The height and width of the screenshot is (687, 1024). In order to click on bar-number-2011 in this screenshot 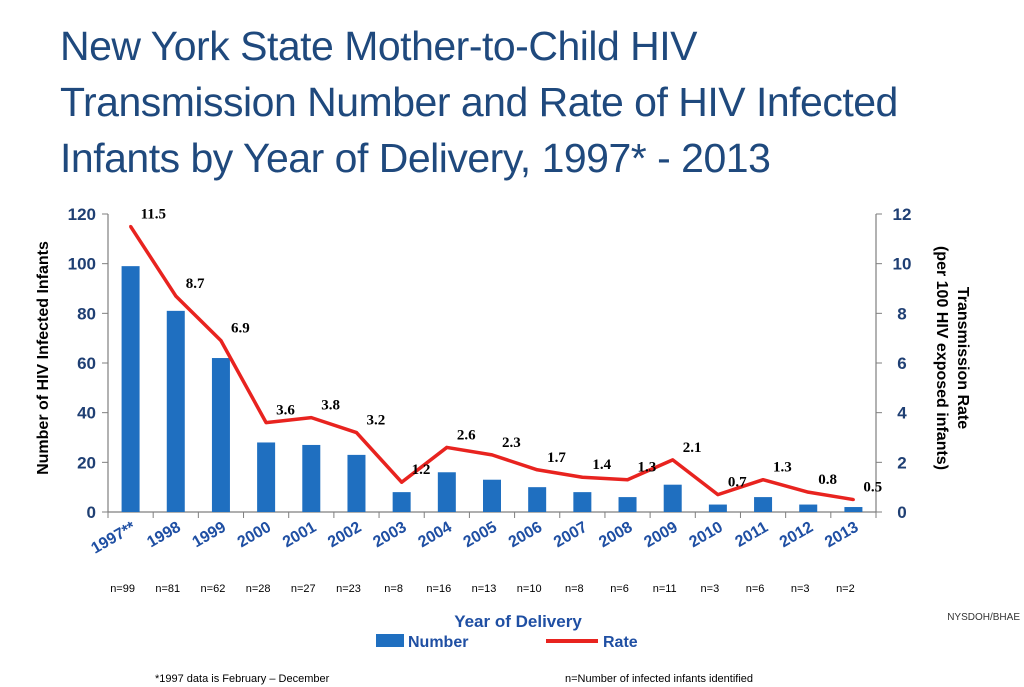, I will do `click(763, 504)`.